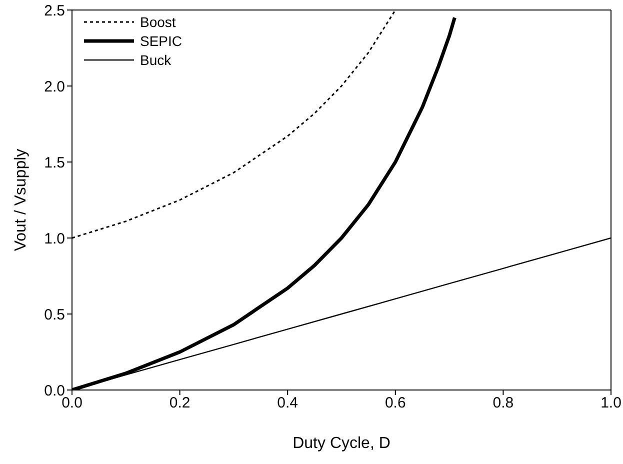  Describe the element at coordinates (611, 403) in the screenshot. I see `x-tick-label: 1.0` at that location.